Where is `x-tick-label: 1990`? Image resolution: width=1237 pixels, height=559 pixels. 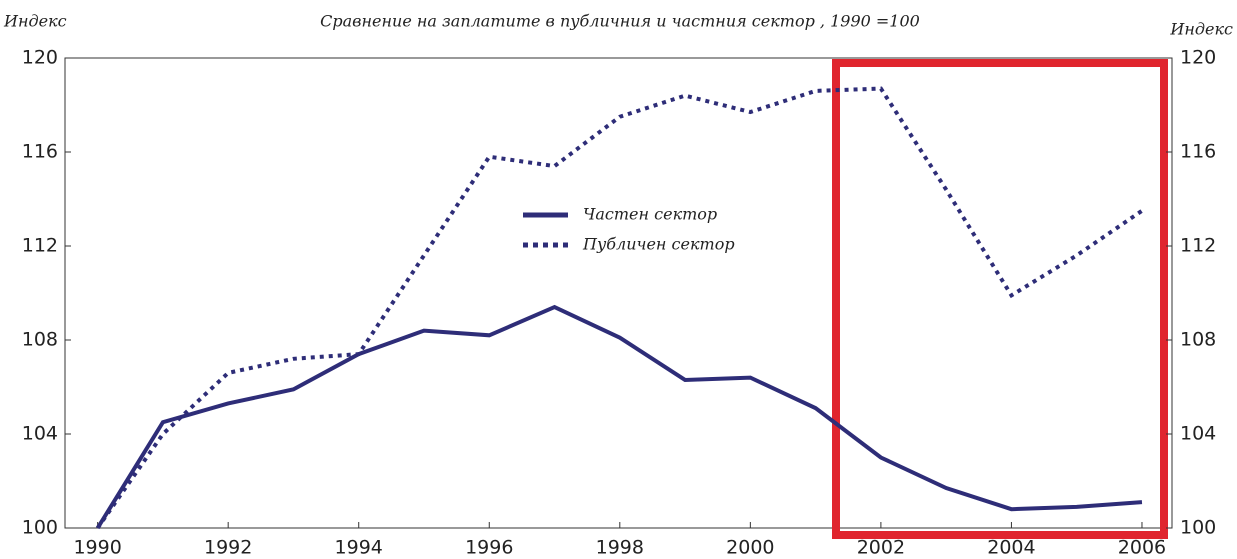 x-tick-label: 1990 is located at coordinates (97, 548).